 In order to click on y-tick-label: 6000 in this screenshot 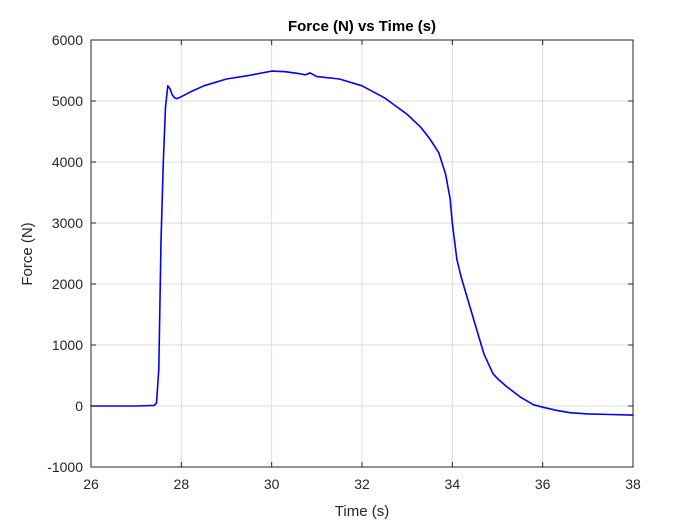, I will do `click(67, 40)`.